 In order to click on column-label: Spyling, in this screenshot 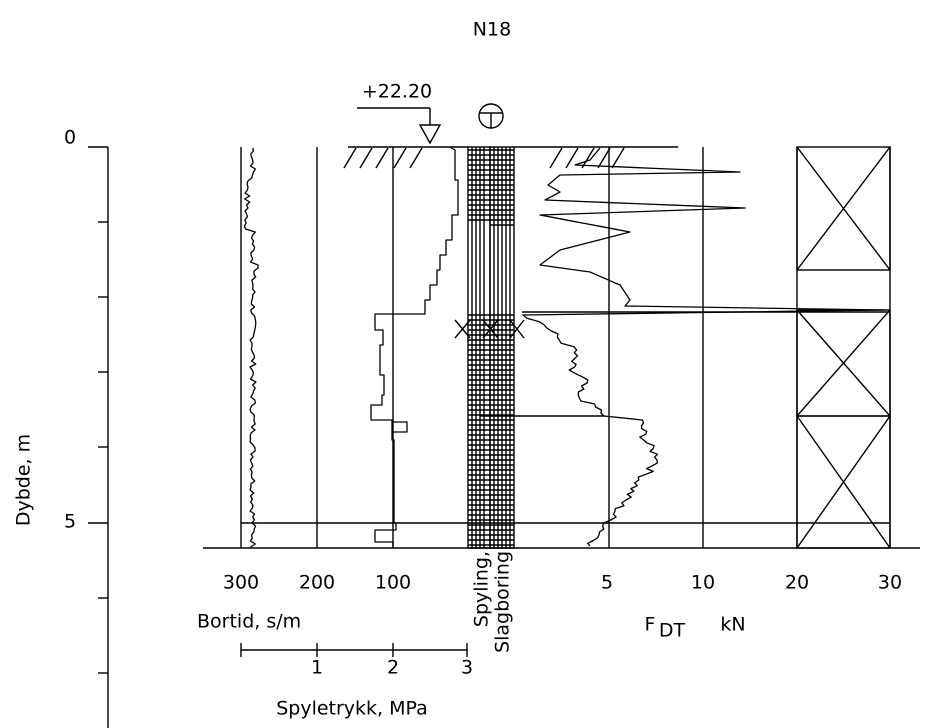, I will do `click(482, 589)`.